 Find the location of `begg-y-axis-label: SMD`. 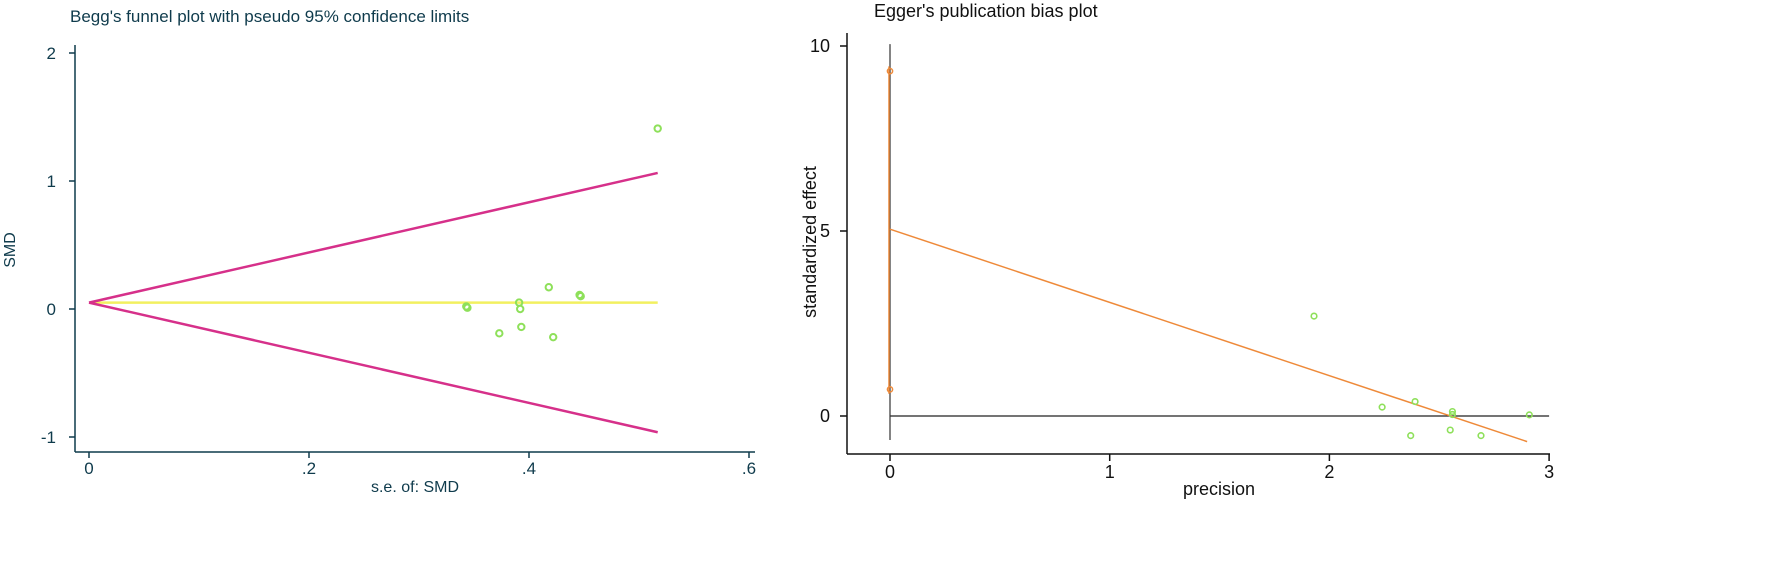

begg-y-axis-label: SMD is located at coordinates (10, 250).